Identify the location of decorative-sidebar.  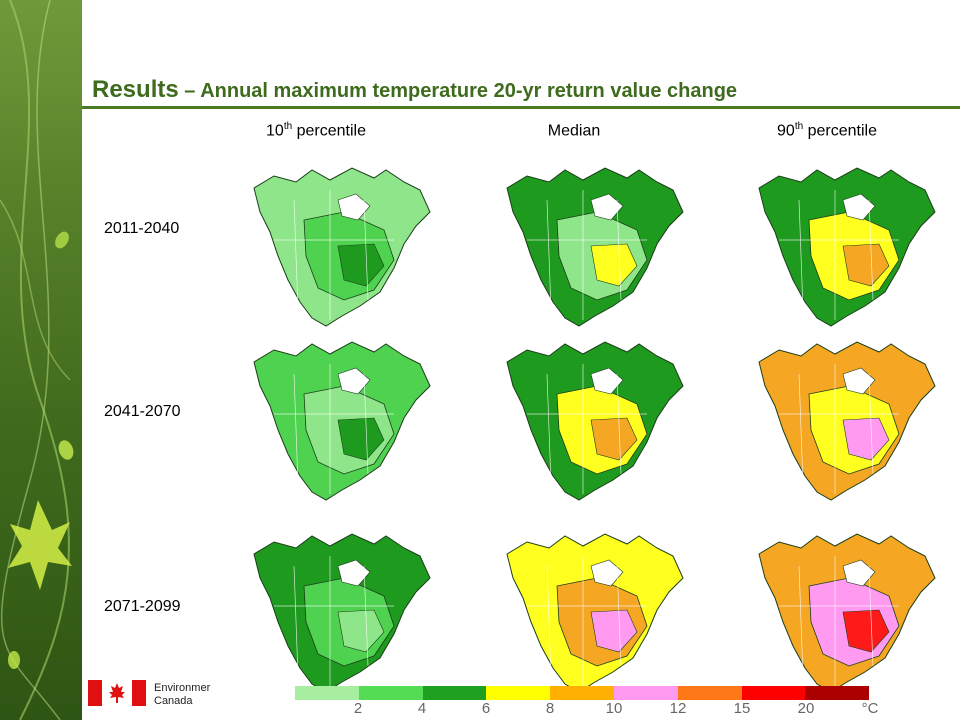
(41, 360).